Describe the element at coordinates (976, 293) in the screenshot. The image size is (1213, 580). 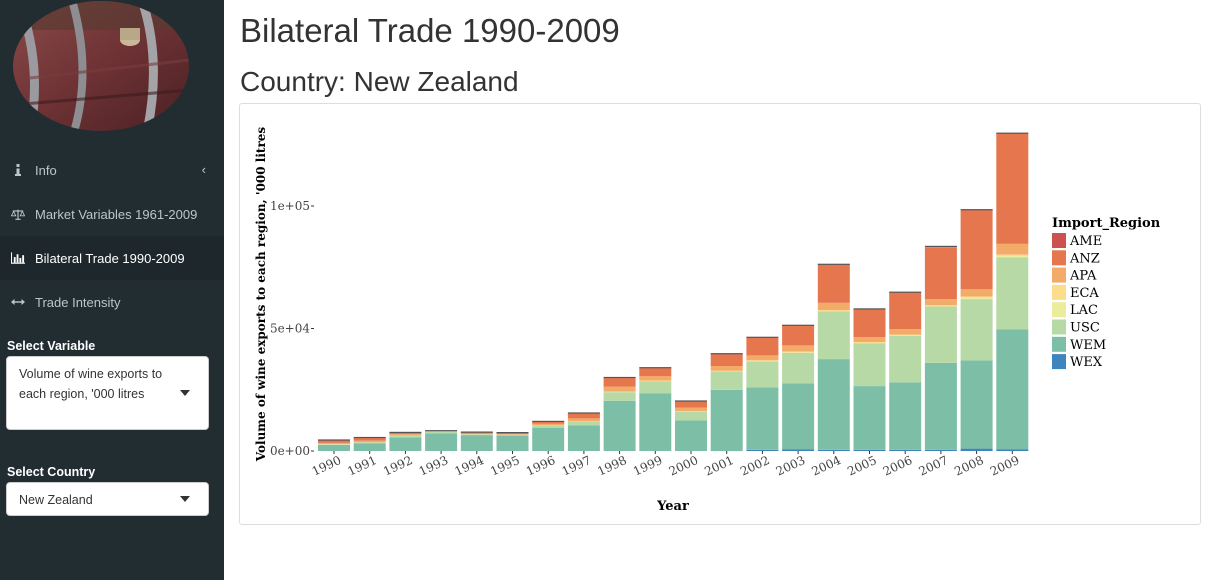
I see `bar-segment-apa-2008` at that location.